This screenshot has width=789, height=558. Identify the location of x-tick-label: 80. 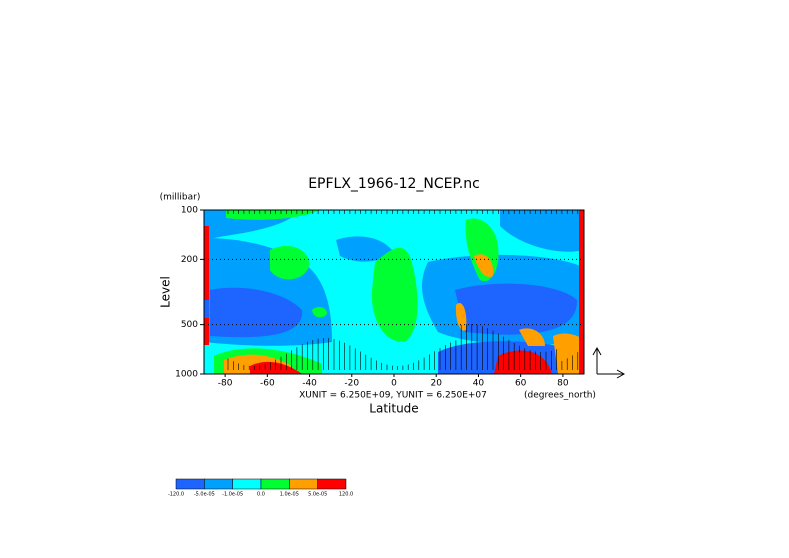
(563, 384).